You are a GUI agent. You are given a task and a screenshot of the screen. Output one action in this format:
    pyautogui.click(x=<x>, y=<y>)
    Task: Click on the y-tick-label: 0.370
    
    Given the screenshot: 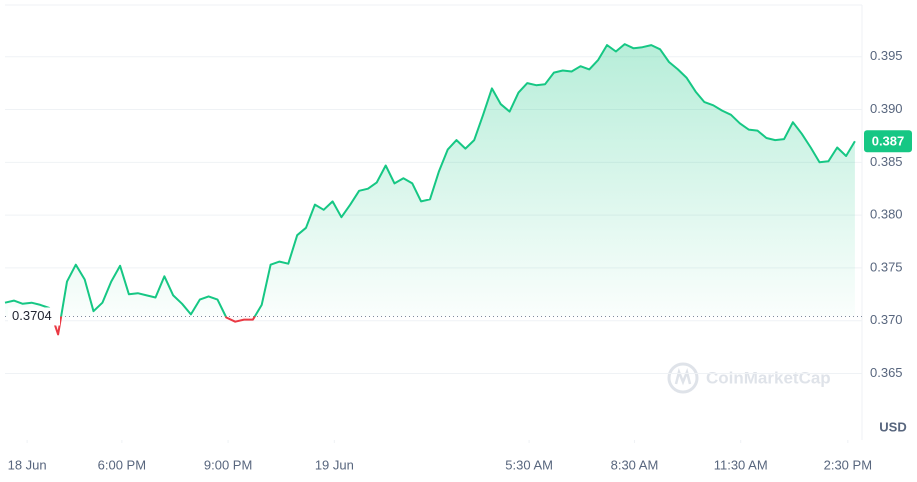 What is the action you would take?
    pyautogui.click(x=886, y=319)
    